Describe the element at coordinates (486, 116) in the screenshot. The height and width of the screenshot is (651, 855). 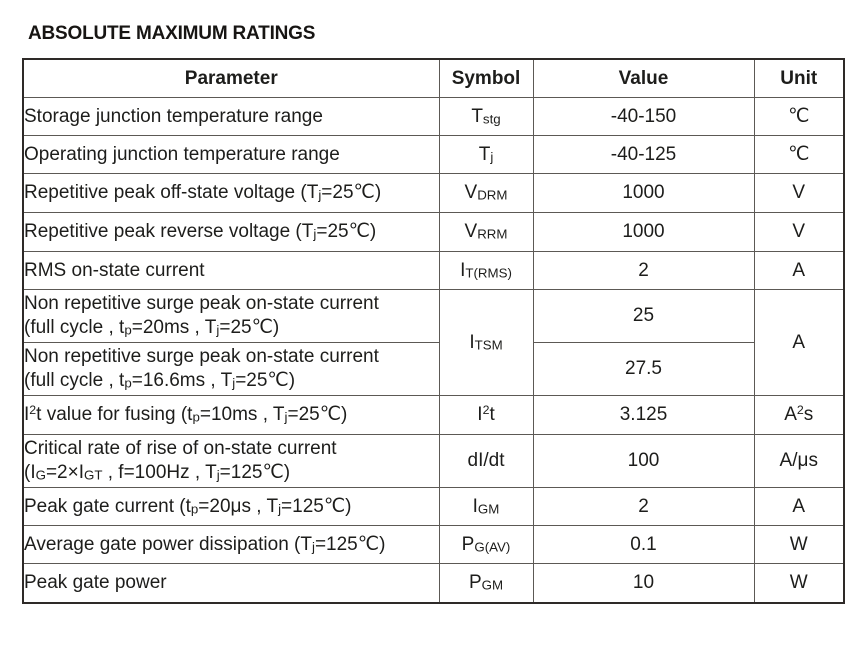
I see `symbol-cell: Tstg` at that location.